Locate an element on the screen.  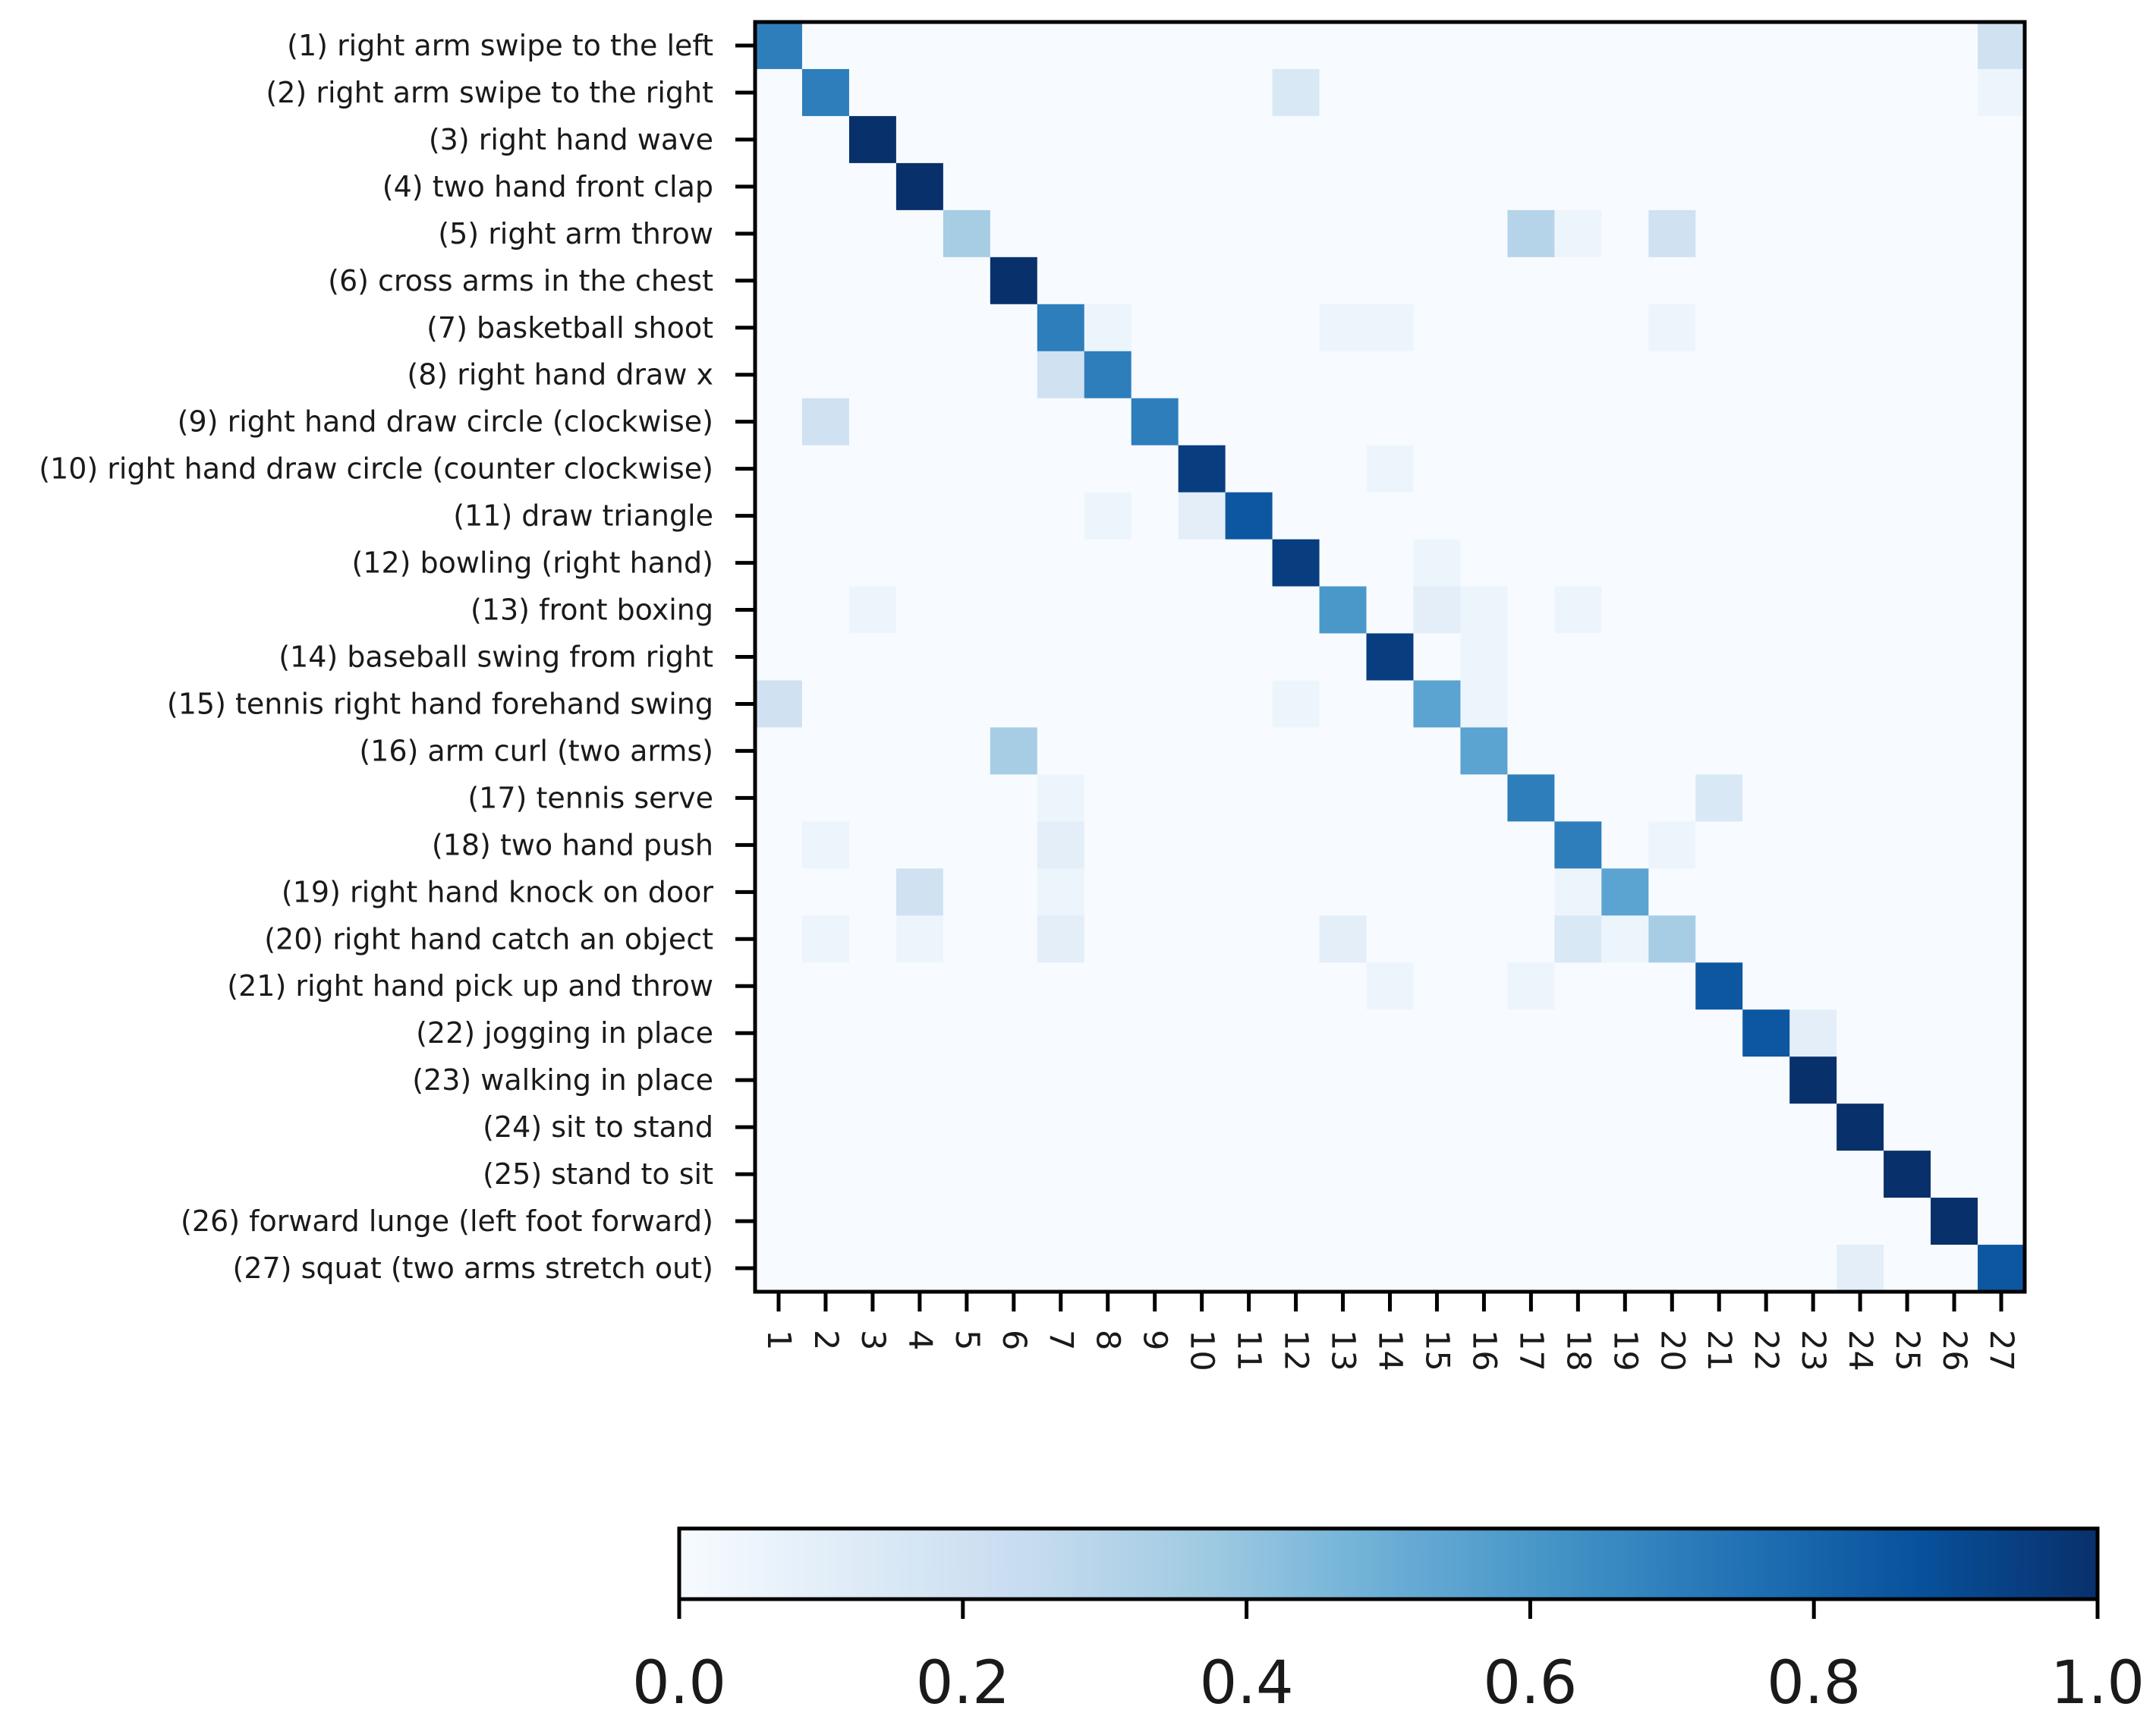
heatmap-cell-r2-c17 is located at coordinates (1531, 92).